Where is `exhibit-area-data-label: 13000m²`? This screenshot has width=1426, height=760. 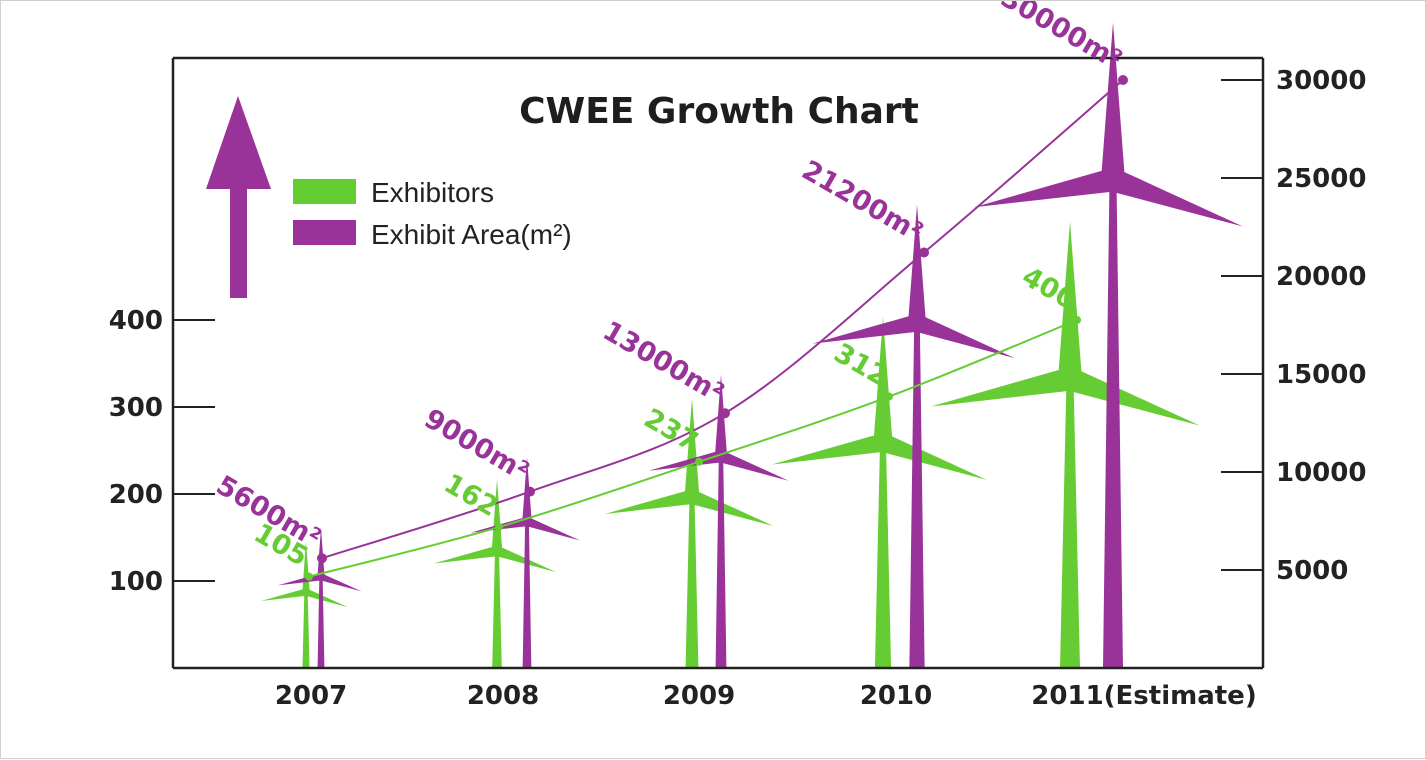
exhibit-area-data-label: 13000m² is located at coordinates (663, 362).